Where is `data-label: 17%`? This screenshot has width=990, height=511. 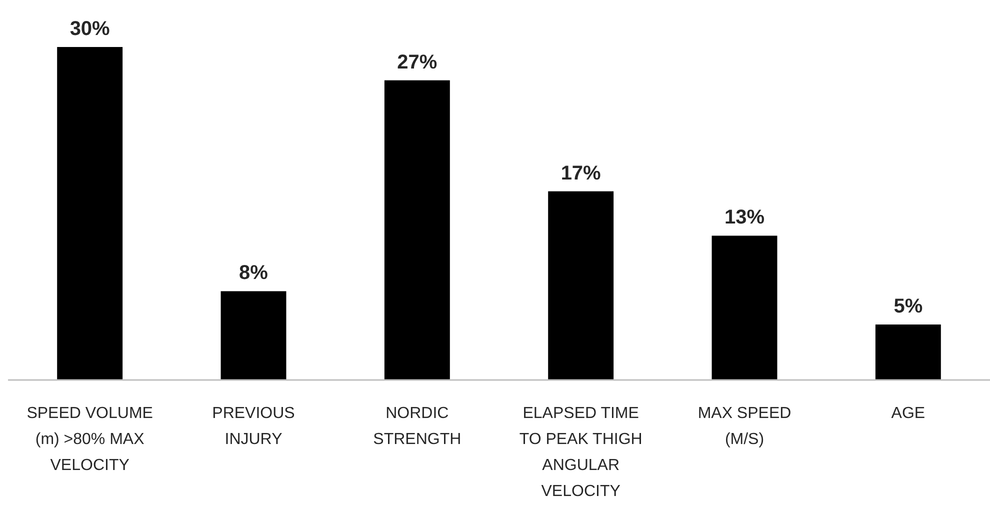
data-label: 17% is located at coordinates (581, 173).